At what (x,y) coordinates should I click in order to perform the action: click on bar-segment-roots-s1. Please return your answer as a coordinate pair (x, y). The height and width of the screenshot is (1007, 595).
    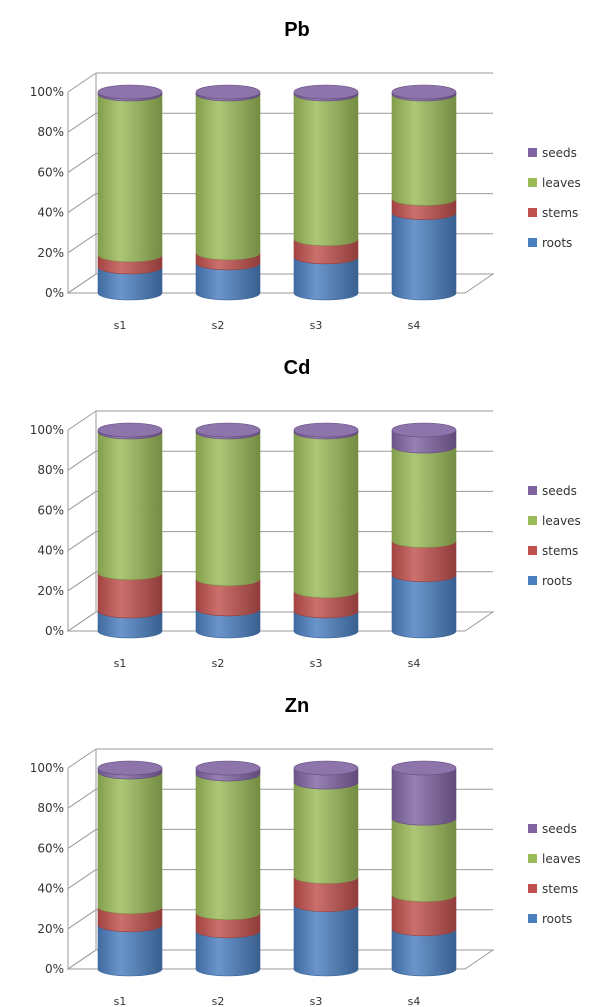
    Looking at the image, I should click on (130, 950).